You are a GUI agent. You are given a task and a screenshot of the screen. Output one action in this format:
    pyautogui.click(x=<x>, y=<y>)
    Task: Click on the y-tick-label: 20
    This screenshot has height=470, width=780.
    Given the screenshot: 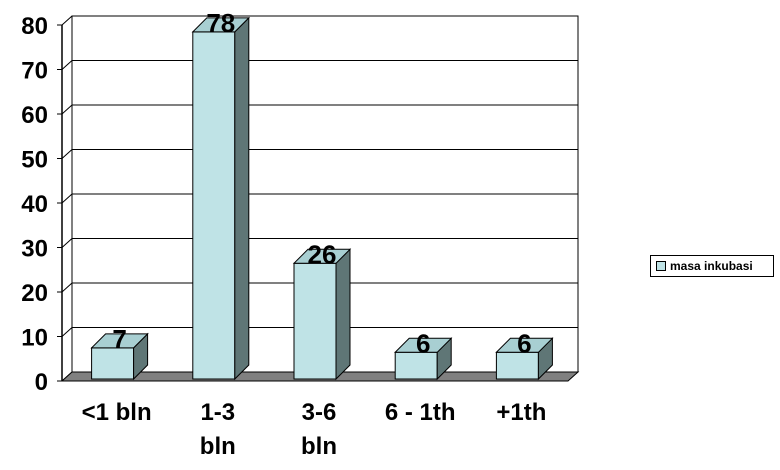 What is the action you would take?
    pyautogui.click(x=34, y=293)
    